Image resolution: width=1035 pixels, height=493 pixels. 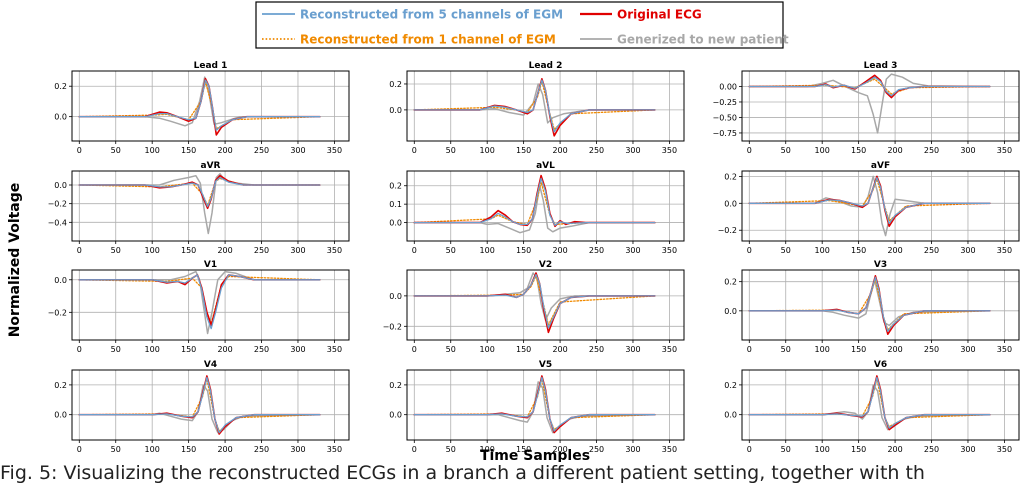 I want to click on legend-frame, so click(x=519, y=25).